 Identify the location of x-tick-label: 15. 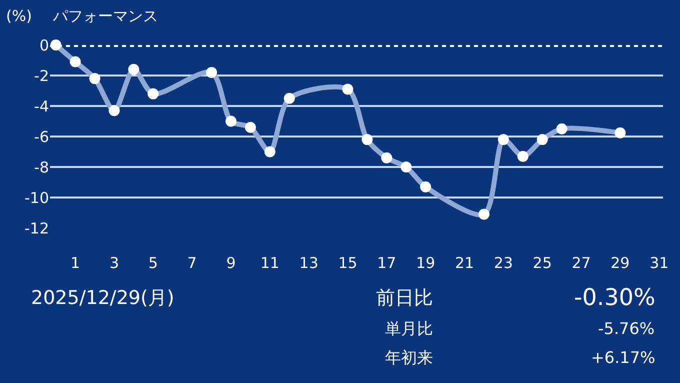
(348, 263).